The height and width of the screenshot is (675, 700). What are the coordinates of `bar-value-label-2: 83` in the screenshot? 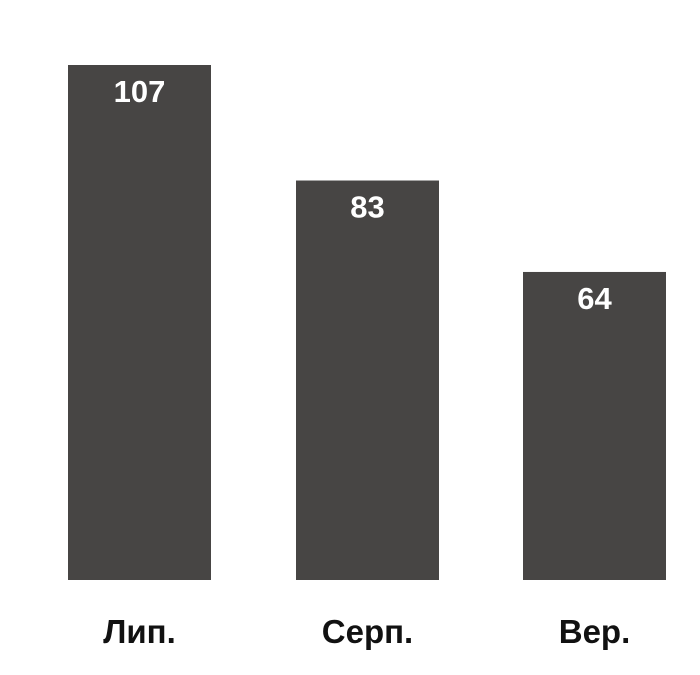 It's located at (367, 207).